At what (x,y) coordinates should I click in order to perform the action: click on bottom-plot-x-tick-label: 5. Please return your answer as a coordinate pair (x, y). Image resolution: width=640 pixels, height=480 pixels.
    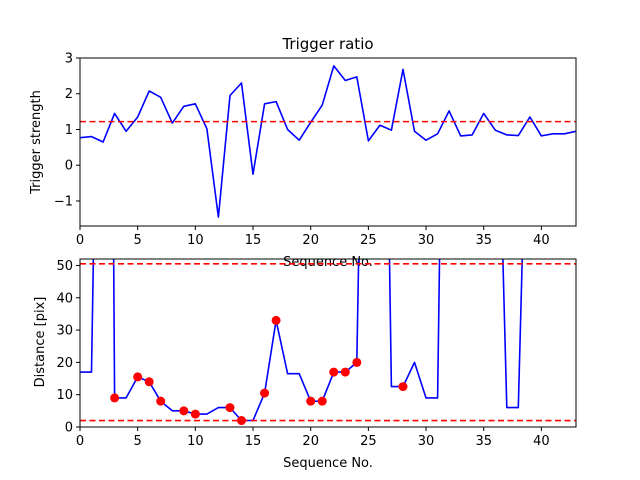
    Looking at the image, I should click on (138, 441).